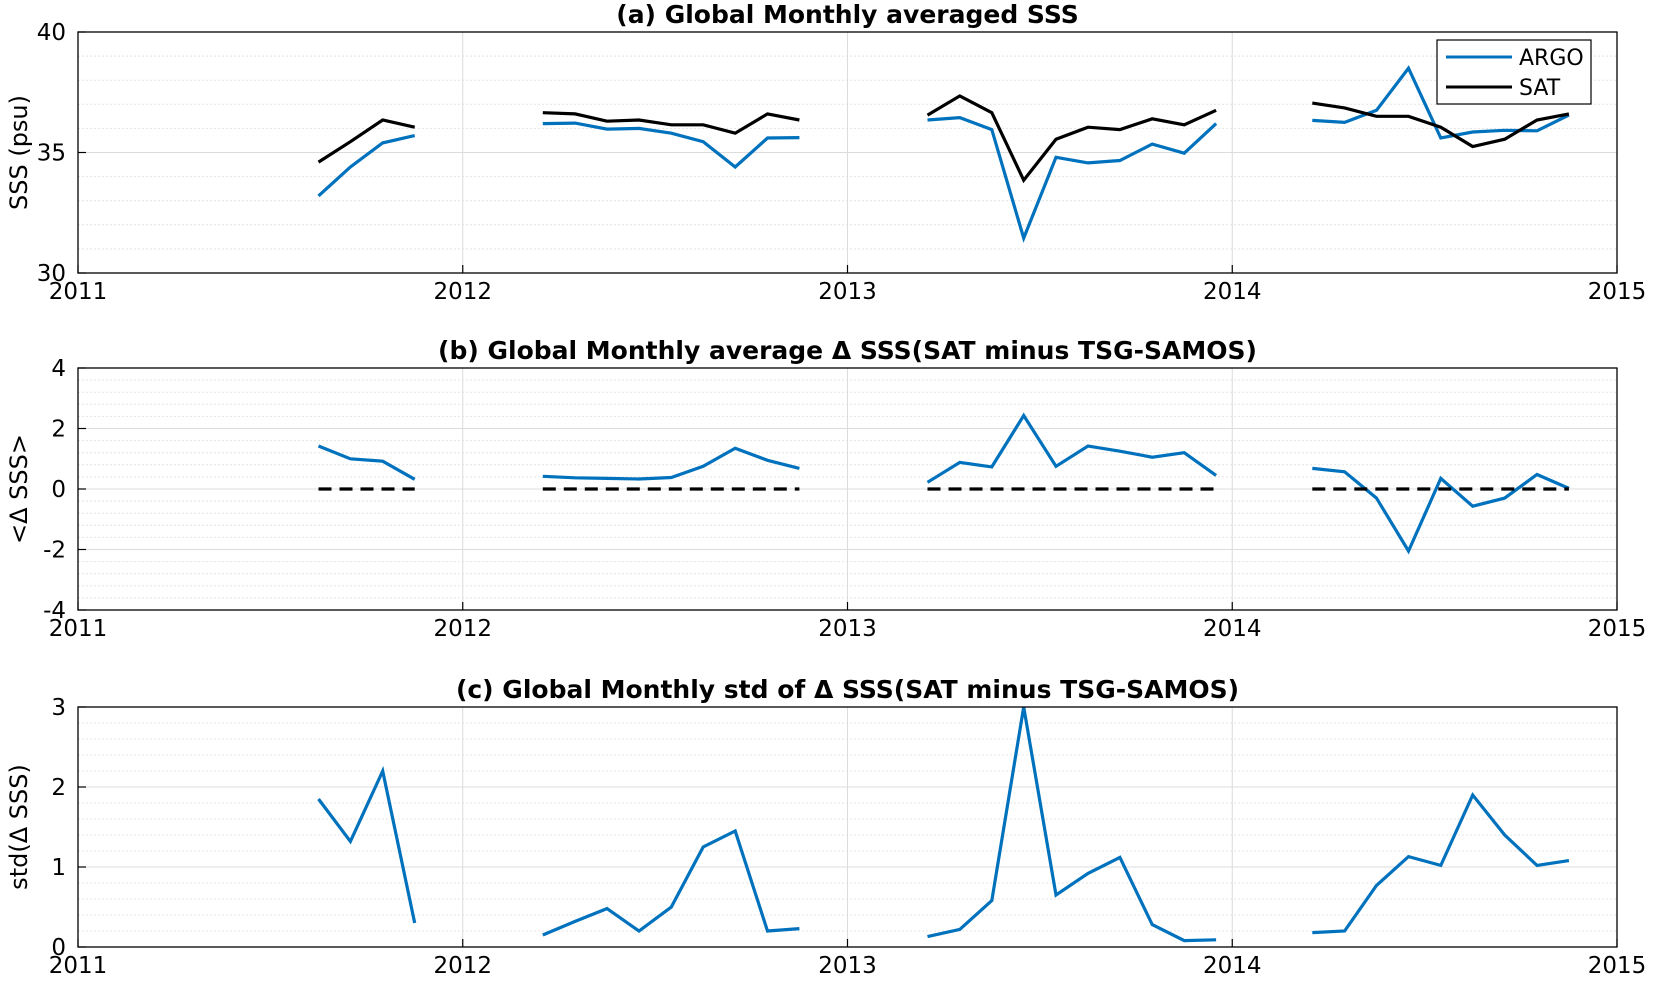 The height and width of the screenshot is (982, 1655). Describe the element at coordinates (54, 551) in the screenshot. I see `y-tick-label: -2` at that location.